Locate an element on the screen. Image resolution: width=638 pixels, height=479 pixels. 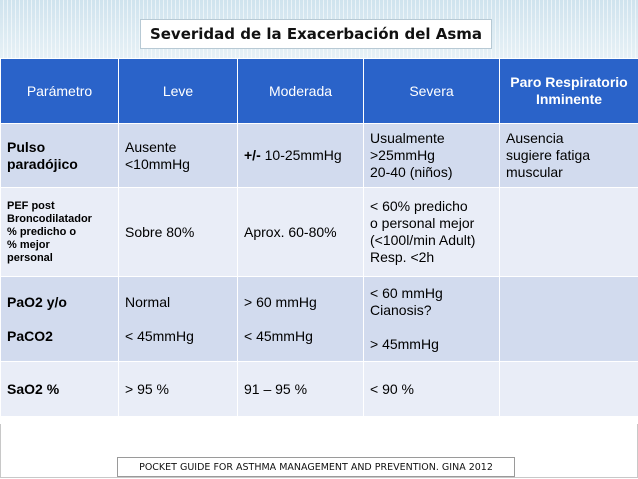
leve-cell: Ausente <10mmHg is located at coordinates (178, 155).